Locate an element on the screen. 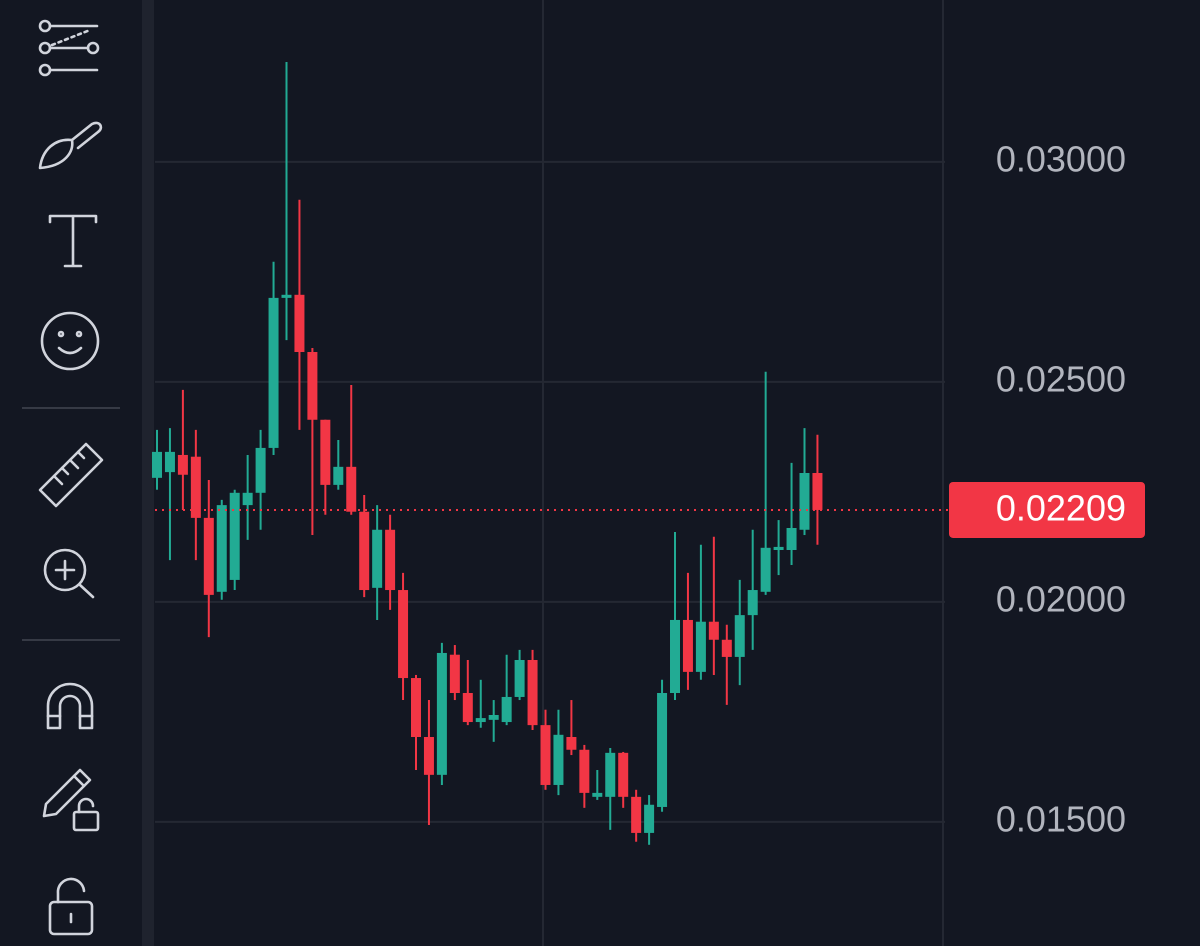 The width and height of the screenshot is (1200, 946). text-tool is located at coordinates (73, 241).